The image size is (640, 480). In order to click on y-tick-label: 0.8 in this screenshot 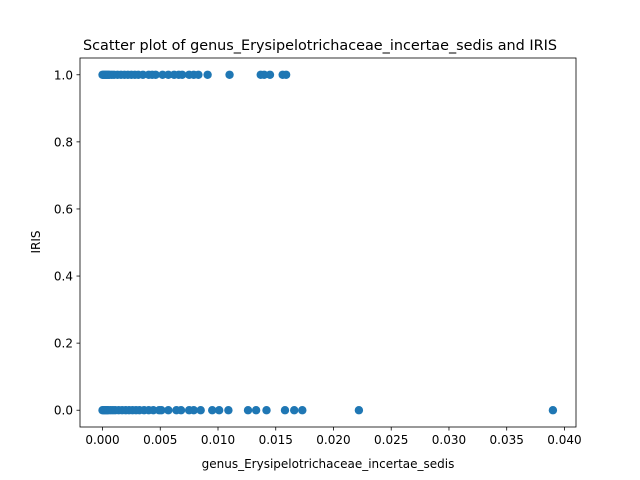, I will do `click(63, 142)`.